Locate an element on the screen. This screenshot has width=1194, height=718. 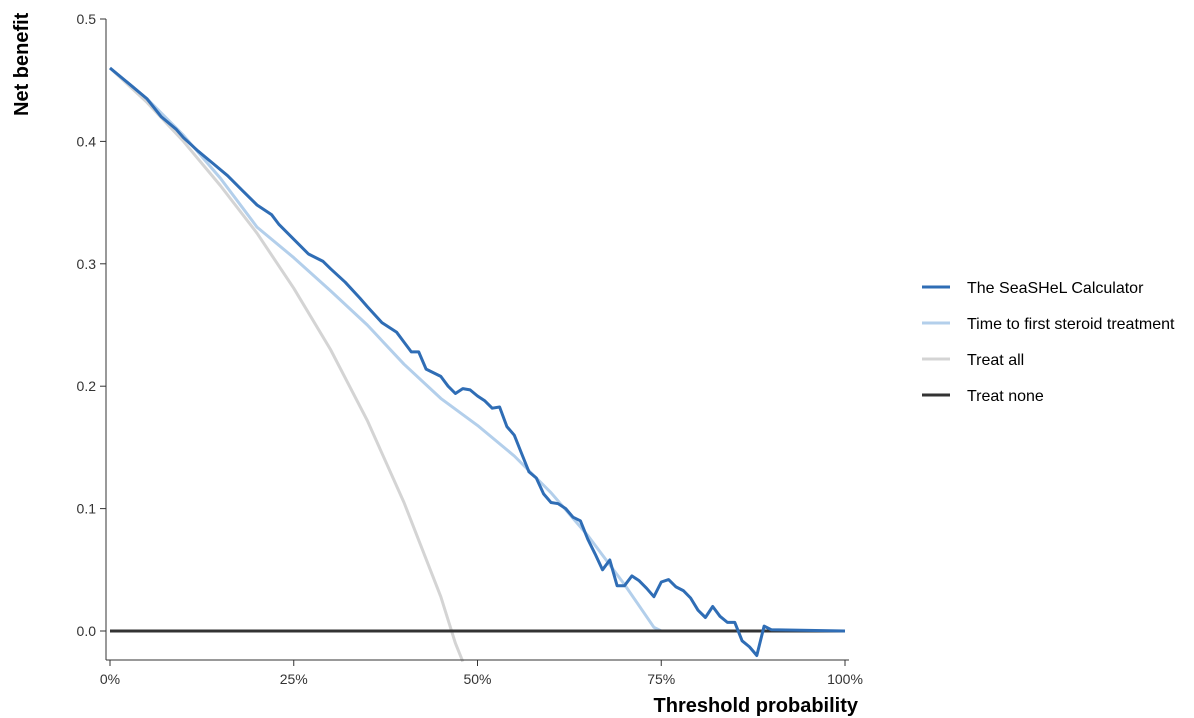
x-tick-label: 75% is located at coordinates (661, 679).